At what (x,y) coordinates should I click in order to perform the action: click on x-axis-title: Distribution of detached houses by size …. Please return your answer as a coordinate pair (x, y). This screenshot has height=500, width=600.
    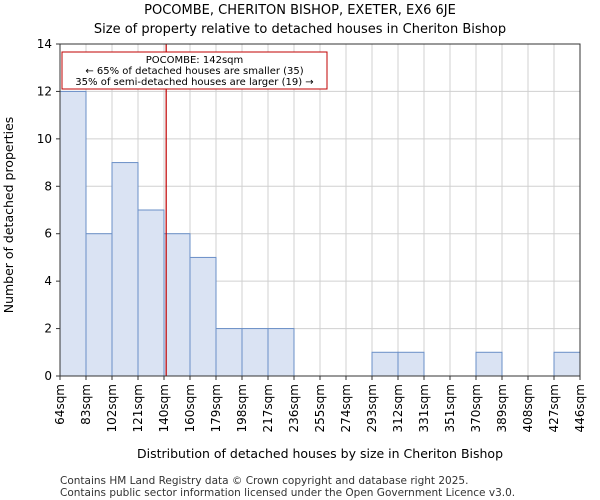
    Looking at the image, I should click on (320, 453).